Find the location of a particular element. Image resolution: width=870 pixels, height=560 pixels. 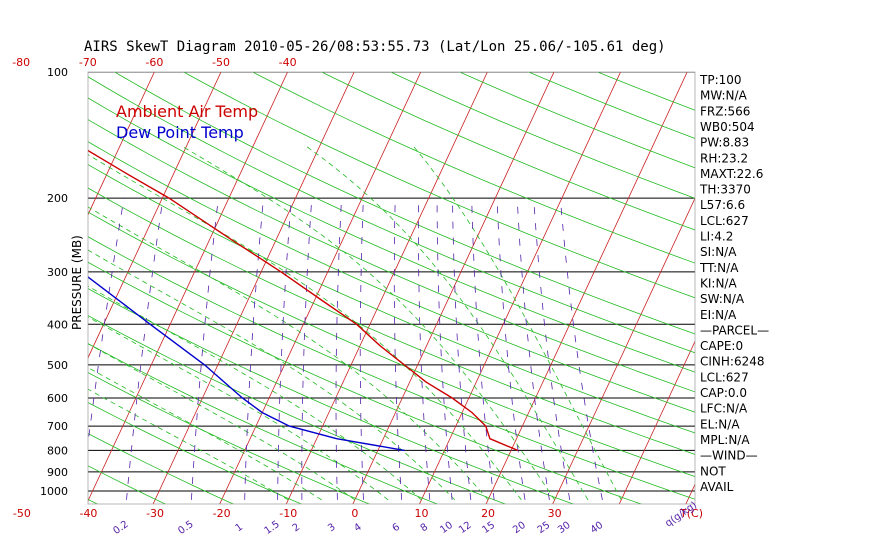

bottom-temp-tick-label: -20 is located at coordinates (222, 513).